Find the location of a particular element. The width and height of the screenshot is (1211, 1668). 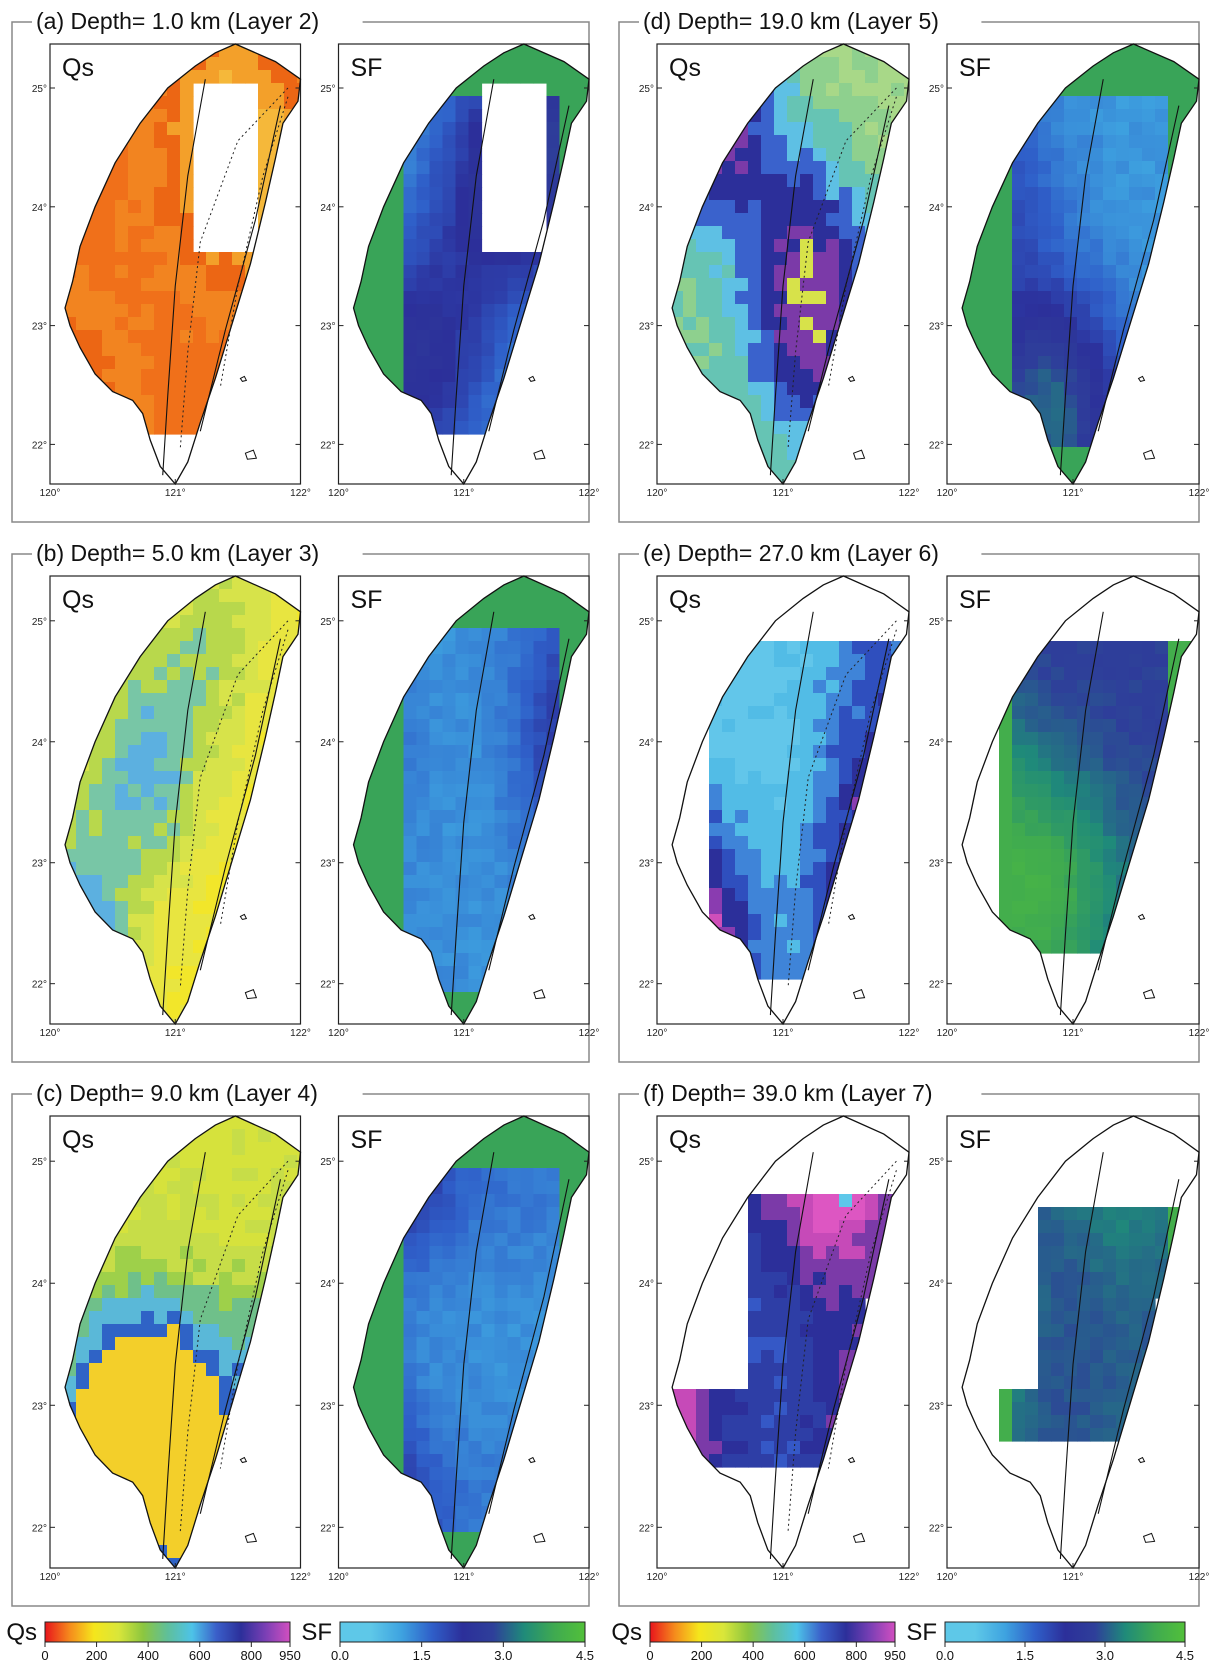

colorbar-sf: SF 0.0 1.5 3.0 4.5 is located at coordinates (1050, 1641).